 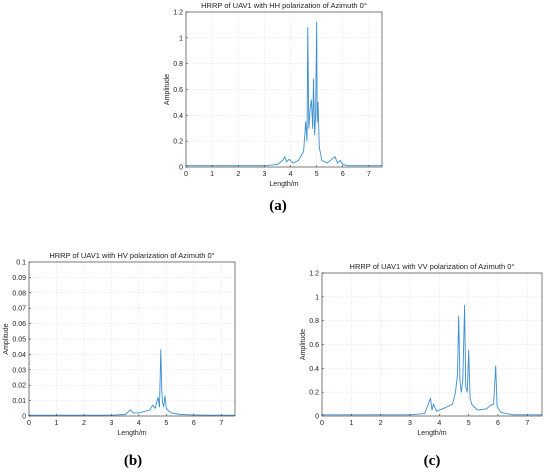 I want to click on y-tick-label: 1.2, so click(x=314, y=274).